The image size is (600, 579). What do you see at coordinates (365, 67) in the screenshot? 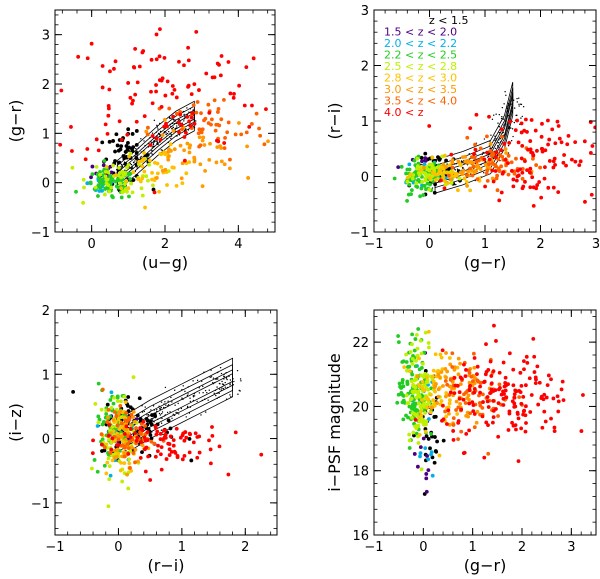
I see `y-tick-label: 2` at bounding box center [365, 67].